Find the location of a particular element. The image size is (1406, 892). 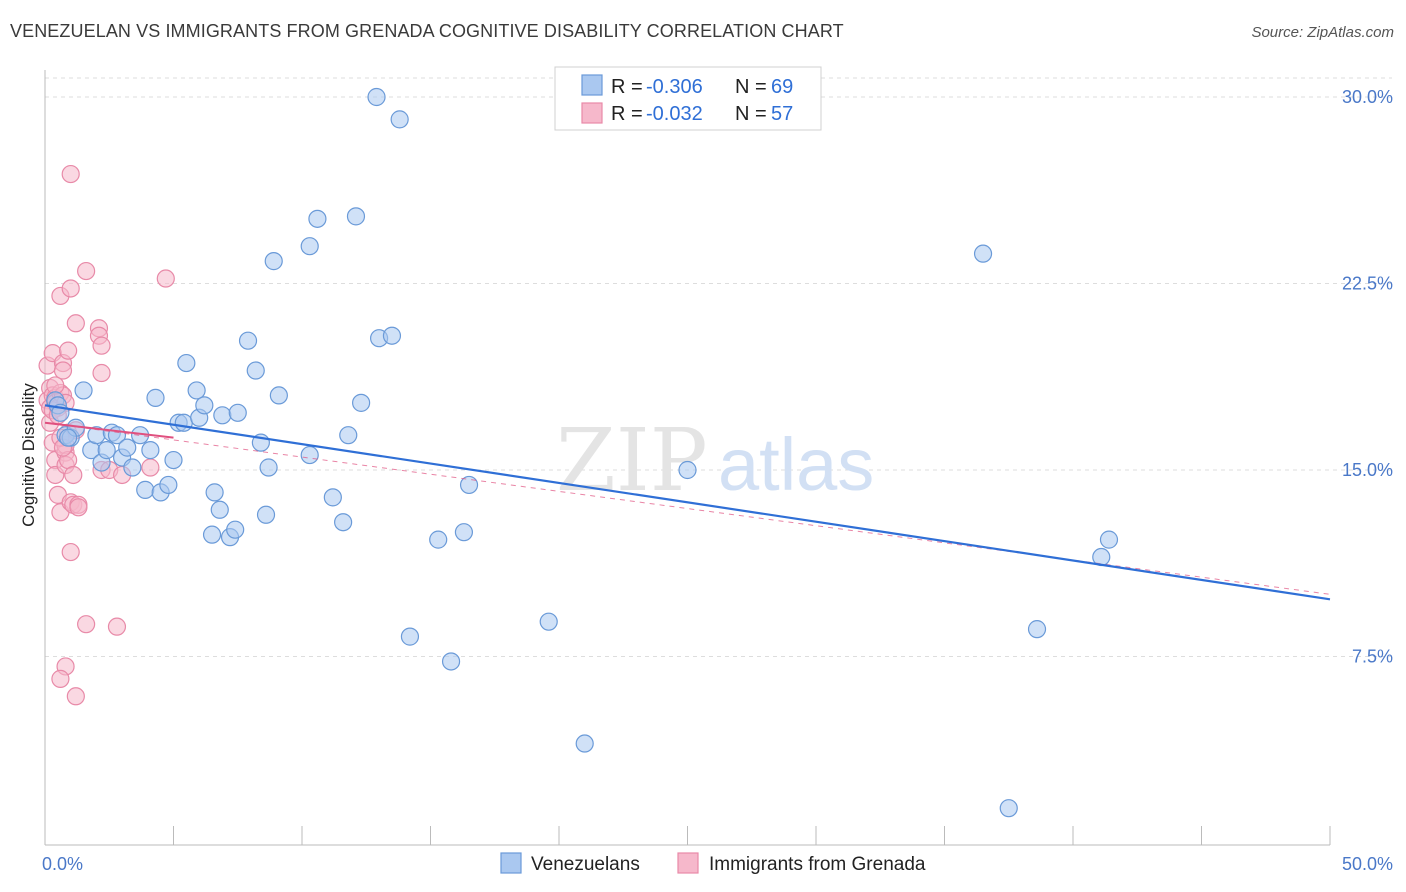

series-legend: Venezuelans Immigrants from Grenada is located at coordinates (713, 863).